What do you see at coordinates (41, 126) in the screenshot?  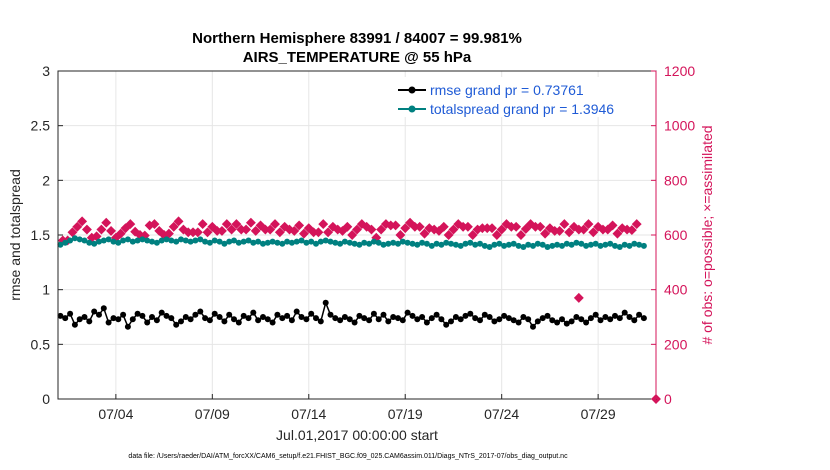 I see `y-tick-label: 2.5` at bounding box center [41, 126].